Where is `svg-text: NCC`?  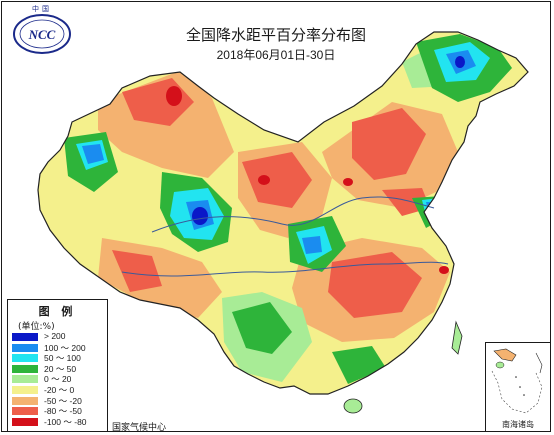 svg-text: NCC is located at coordinates (42, 34).